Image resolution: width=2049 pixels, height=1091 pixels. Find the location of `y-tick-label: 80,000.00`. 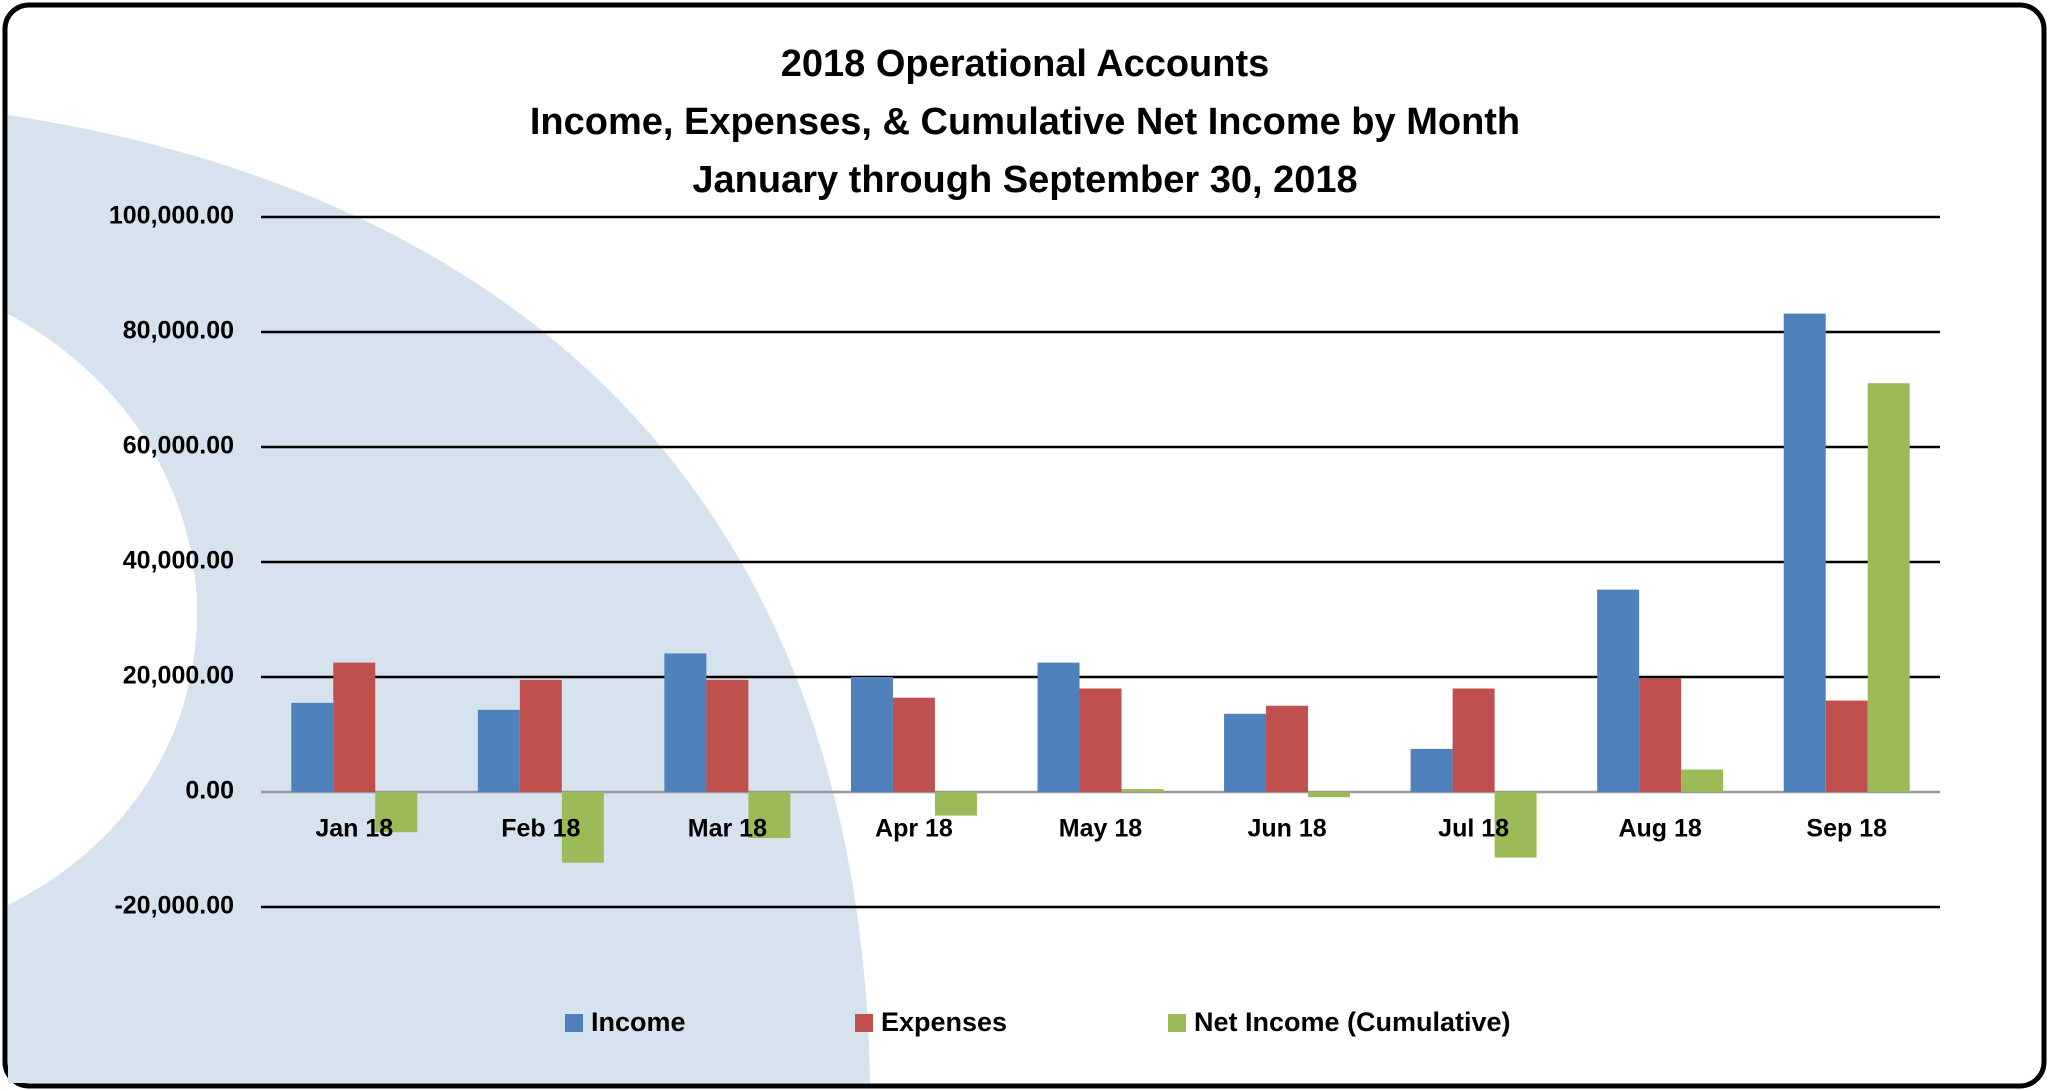

y-tick-label: 80,000.00 is located at coordinates (178, 331).